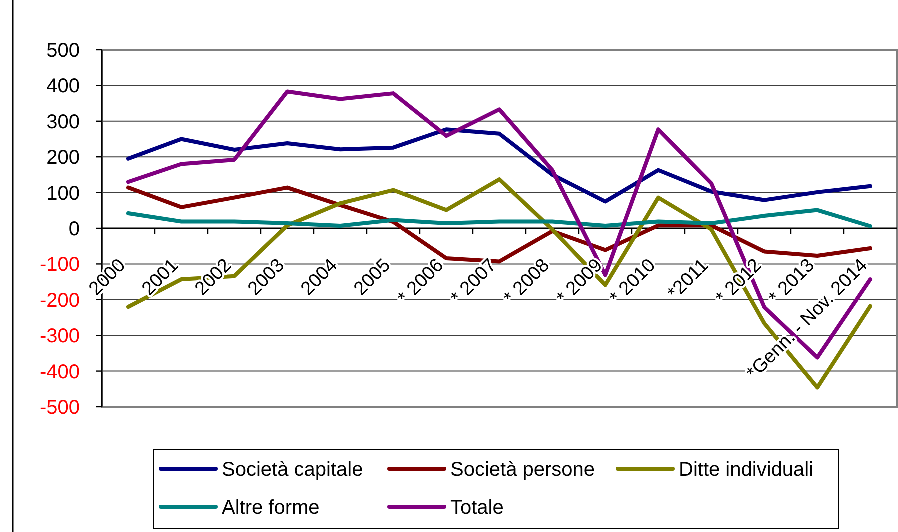 The image size is (898, 532). What do you see at coordinates (60, 337) in the screenshot?
I see `y-tick-label: -300` at bounding box center [60, 337].